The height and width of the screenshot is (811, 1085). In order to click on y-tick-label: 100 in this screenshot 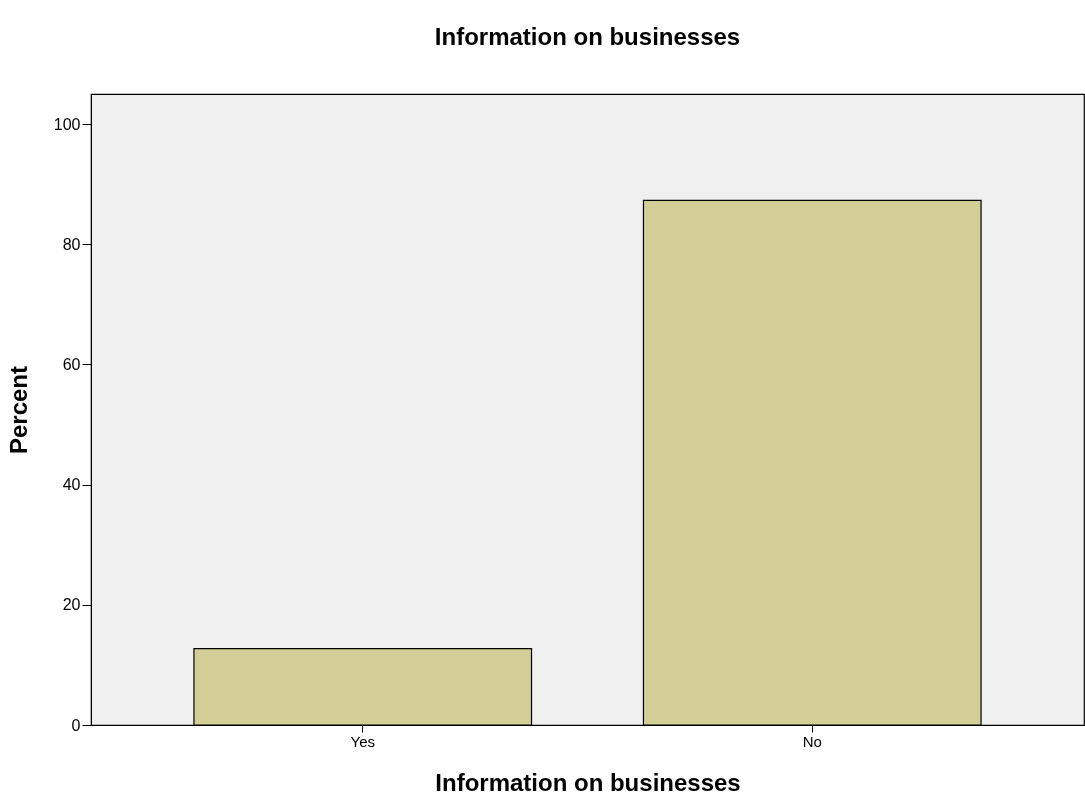, I will do `click(67, 124)`.